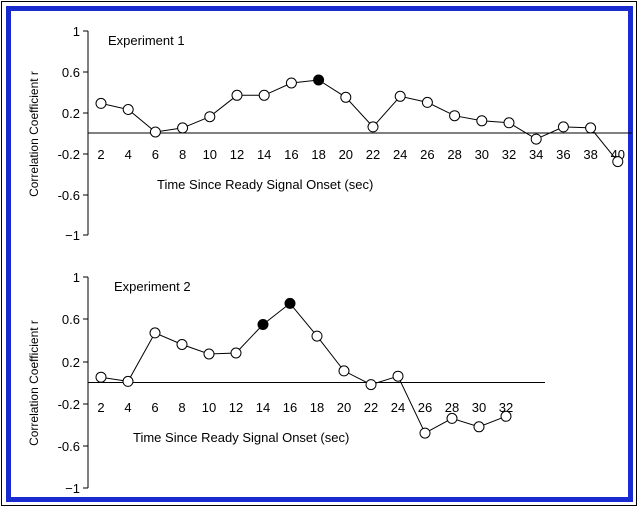 The height and width of the screenshot is (508, 639). Describe the element at coordinates (152, 286) in the screenshot. I see `chart-title: Experiment 2` at that location.